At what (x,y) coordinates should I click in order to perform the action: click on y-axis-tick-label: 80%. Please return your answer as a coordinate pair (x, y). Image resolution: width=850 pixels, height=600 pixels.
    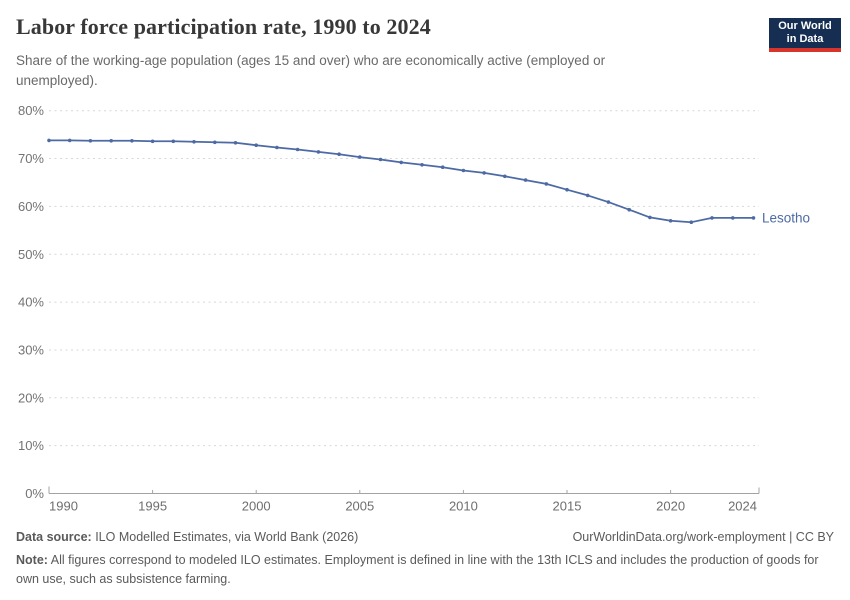
    Looking at the image, I should click on (31, 110).